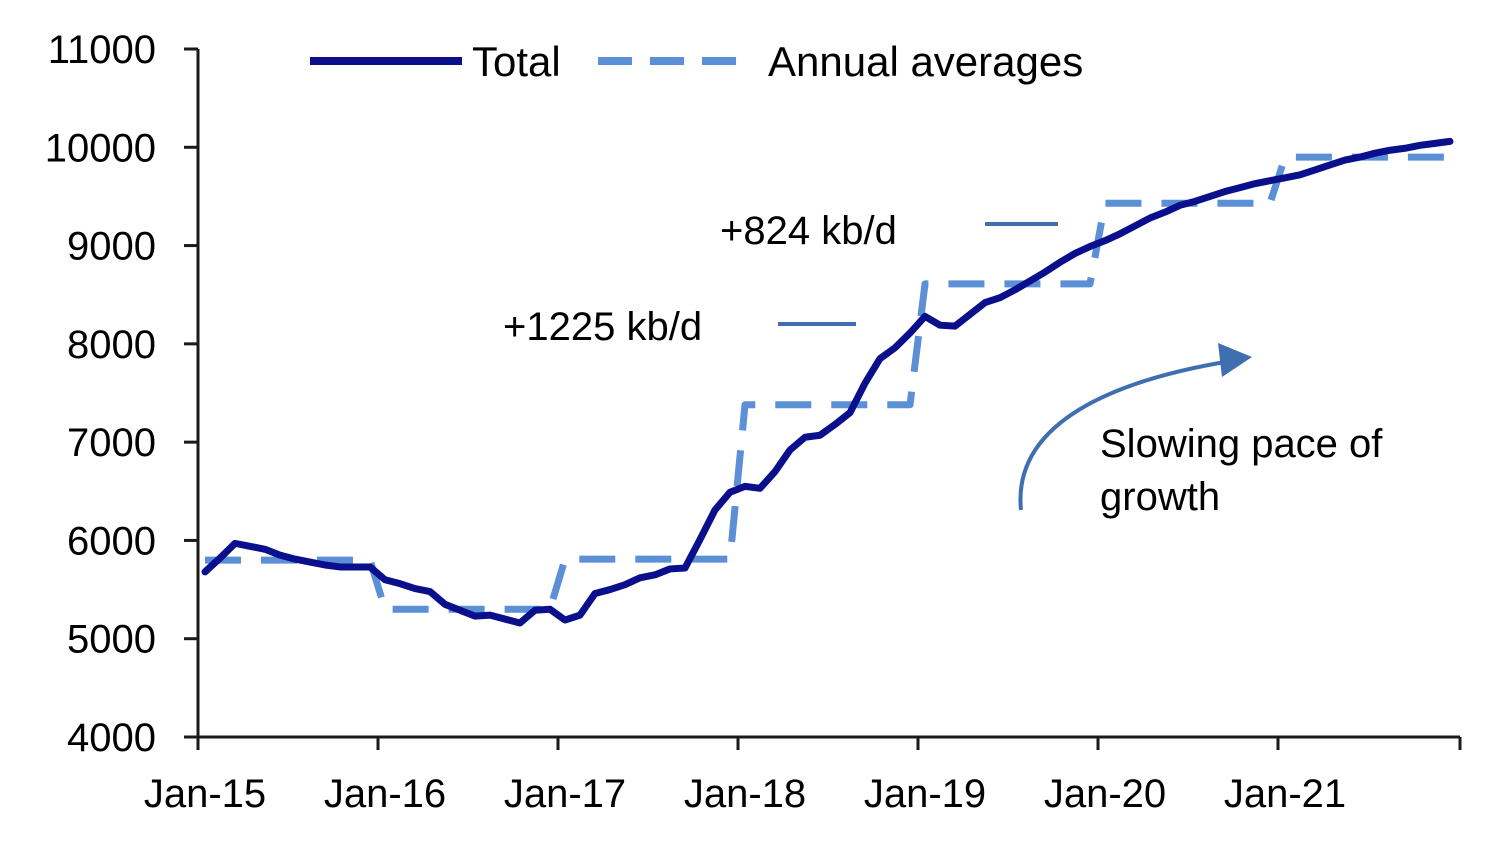 The height and width of the screenshot is (860, 1491). I want to click on y-tick-label: 4000, so click(111, 738).